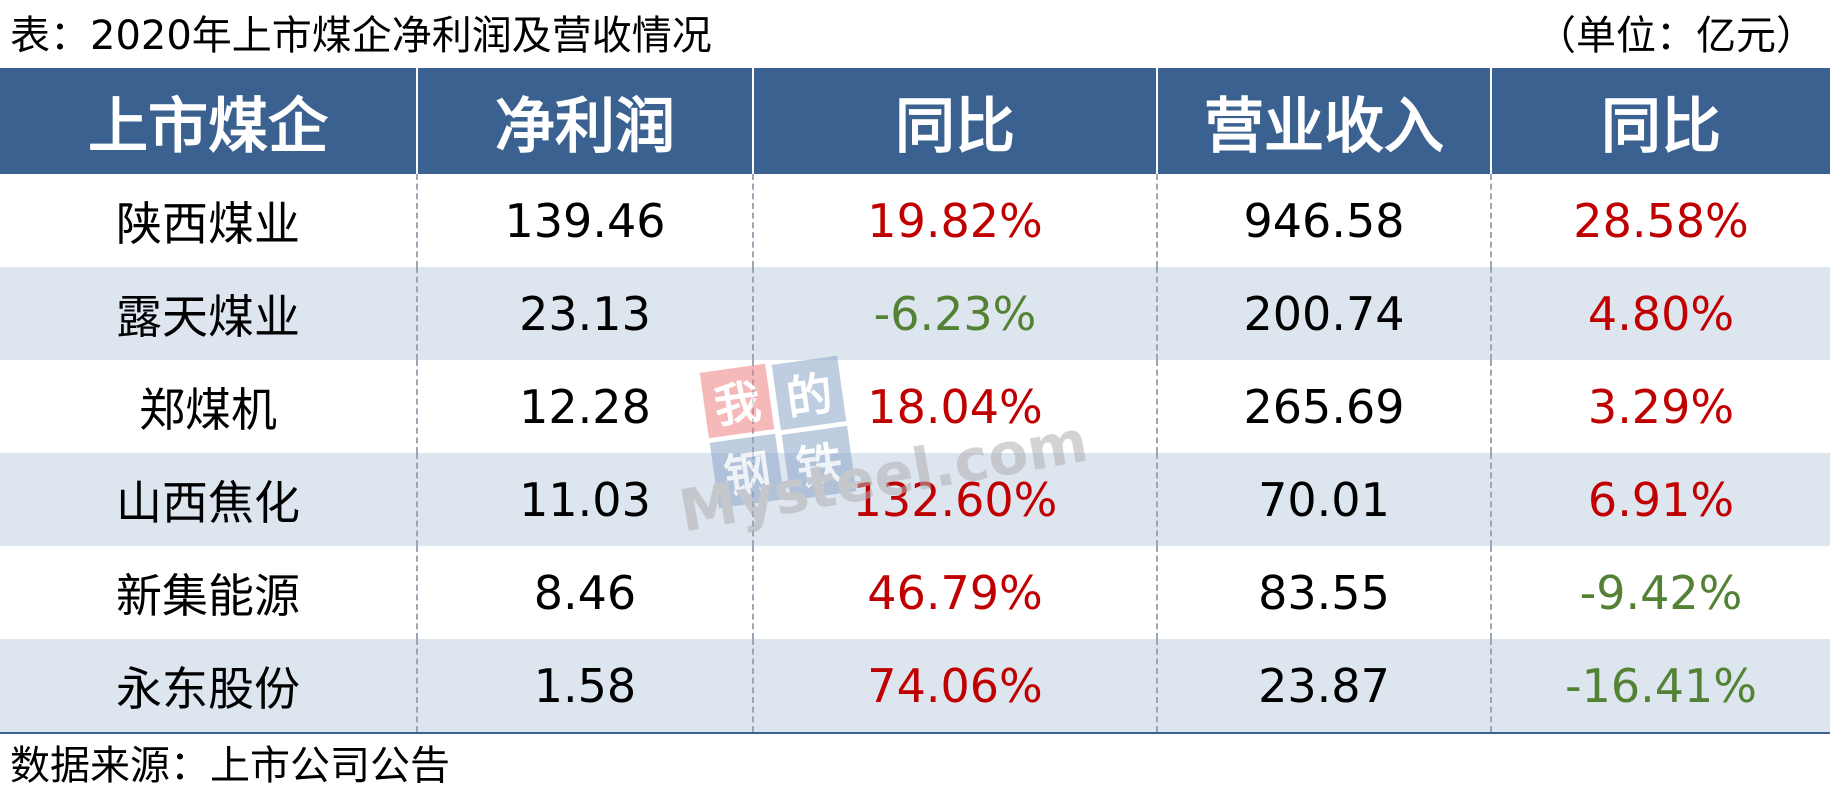  Describe the element at coordinates (586, 121) in the screenshot. I see `header-net-profit: 净利润` at that location.